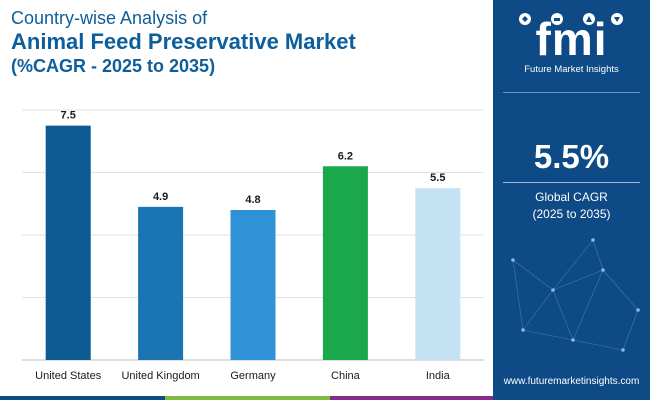 This screenshot has height=400, width=650. Describe the element at coordinates (571, 69) in the screenshot. I see `brand-name: Future Market Insights` at that location.